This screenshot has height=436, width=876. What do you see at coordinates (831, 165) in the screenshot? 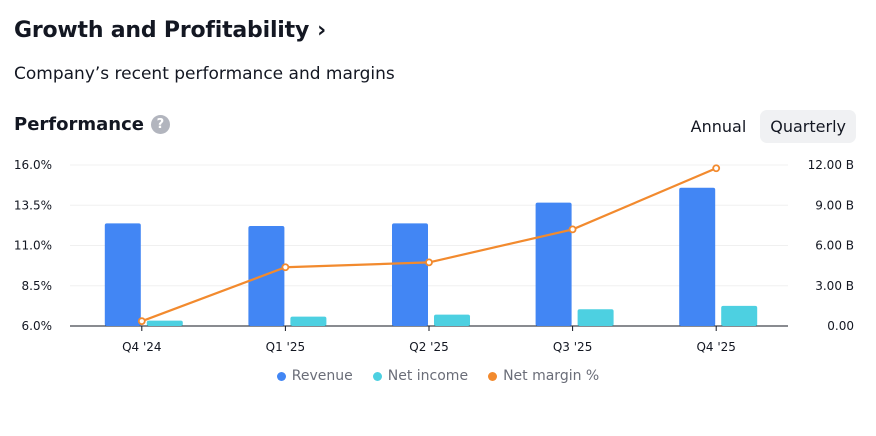
I see `right-axis-tick-label: 12.00 B` at bounding box center [831, 165].